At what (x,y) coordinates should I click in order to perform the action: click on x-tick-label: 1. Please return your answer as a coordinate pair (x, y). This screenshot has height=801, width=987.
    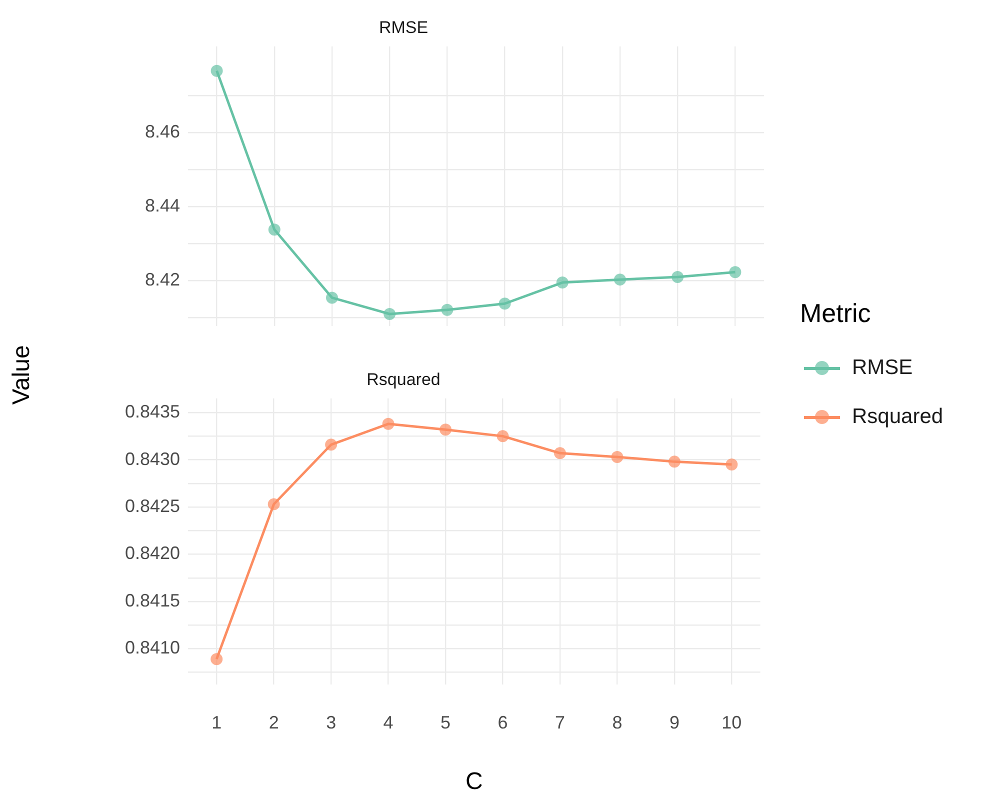
    Looking at the image, I should click on (217, 722).